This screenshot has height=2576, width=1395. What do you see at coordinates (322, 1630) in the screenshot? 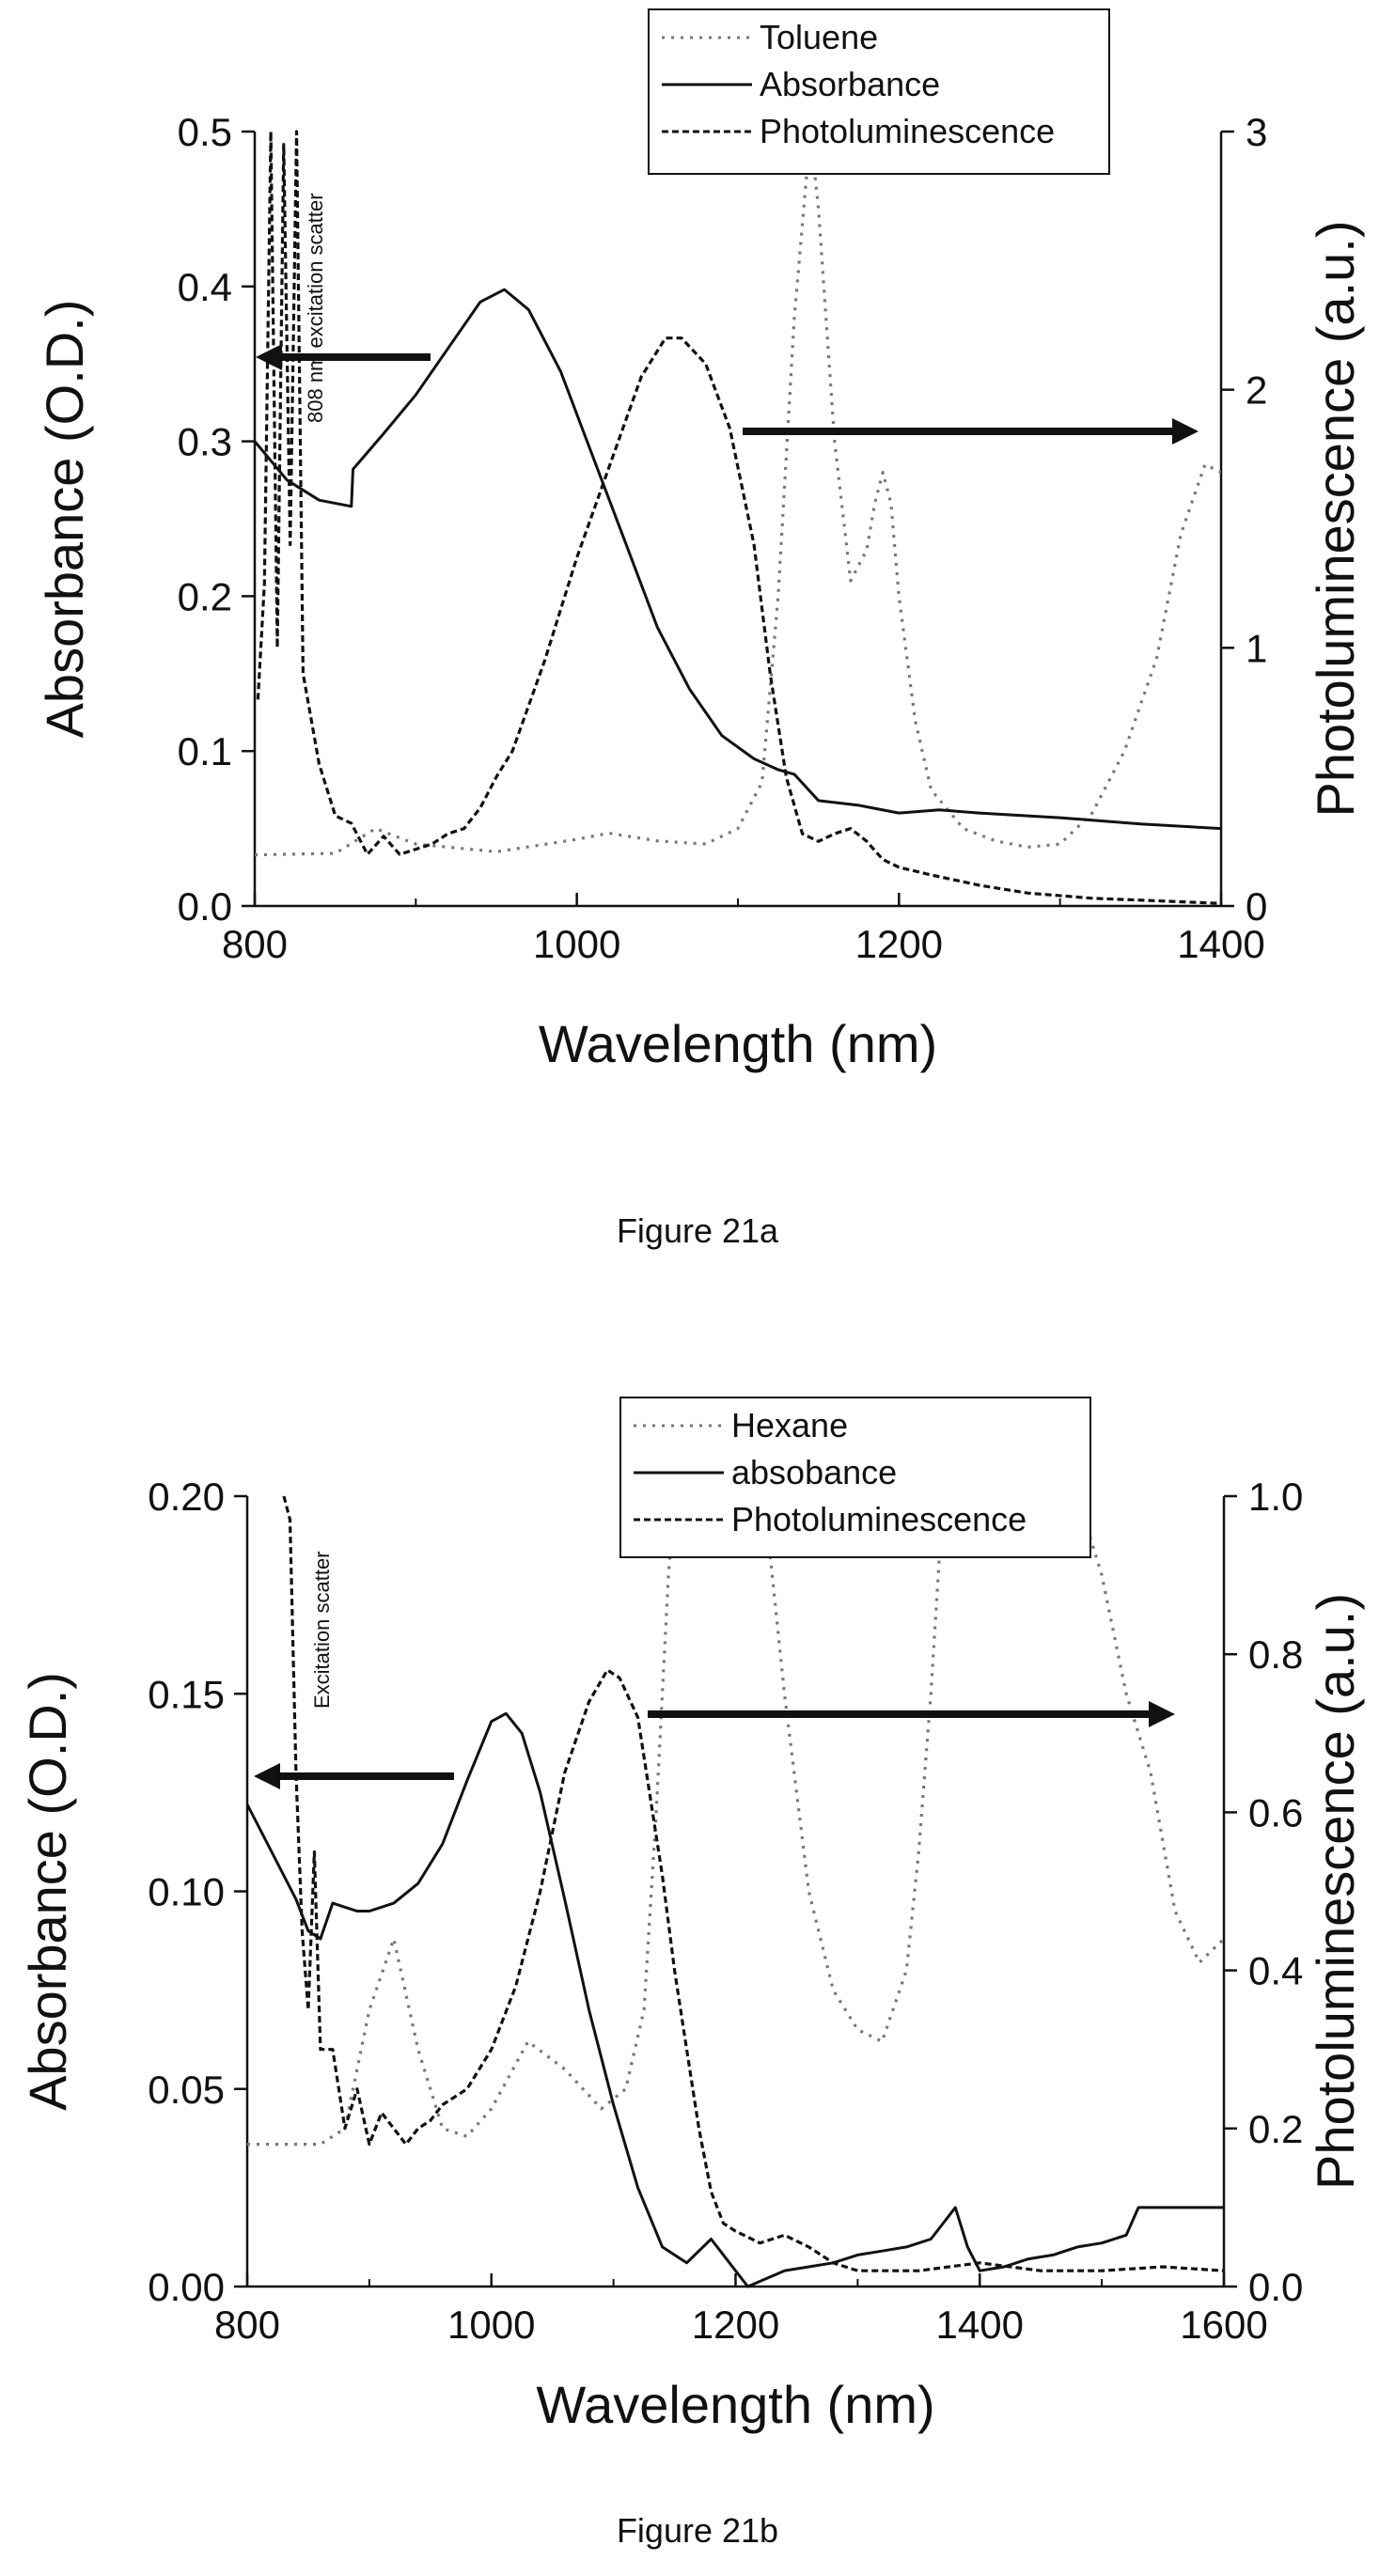
I see `annotation-excitation-scatter: Excitation scatter` at bounding box center [322, 1630].